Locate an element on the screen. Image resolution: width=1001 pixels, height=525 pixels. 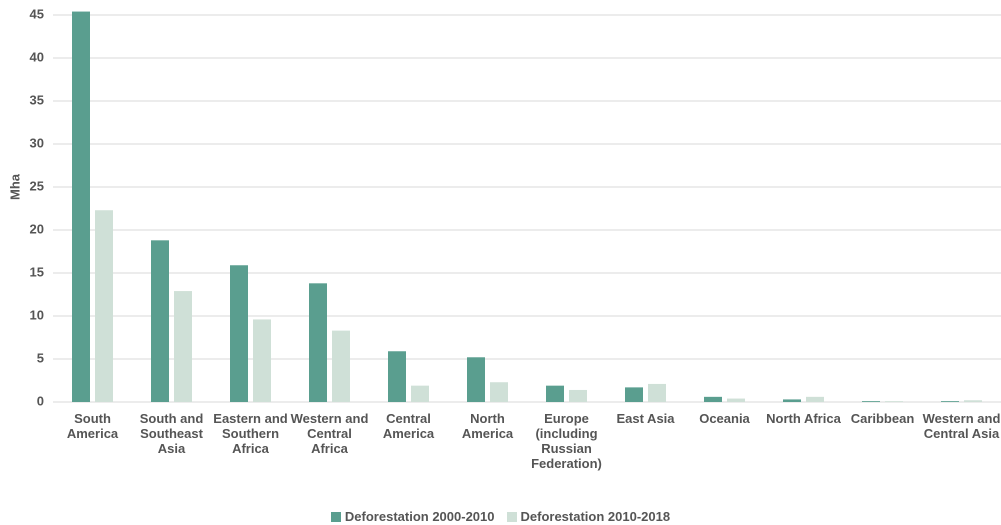
x-tick-label: Eastern and Southern Africa is located at coordinates (250, 433).